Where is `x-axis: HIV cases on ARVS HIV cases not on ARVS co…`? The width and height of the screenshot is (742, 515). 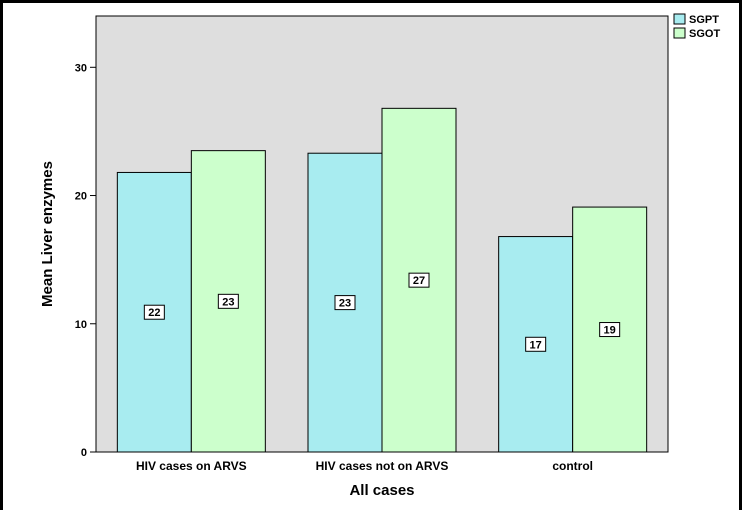 x-axis: HIV cases on ARVS HIV cases not on ARVS co… is located at coordinates (364, 466).